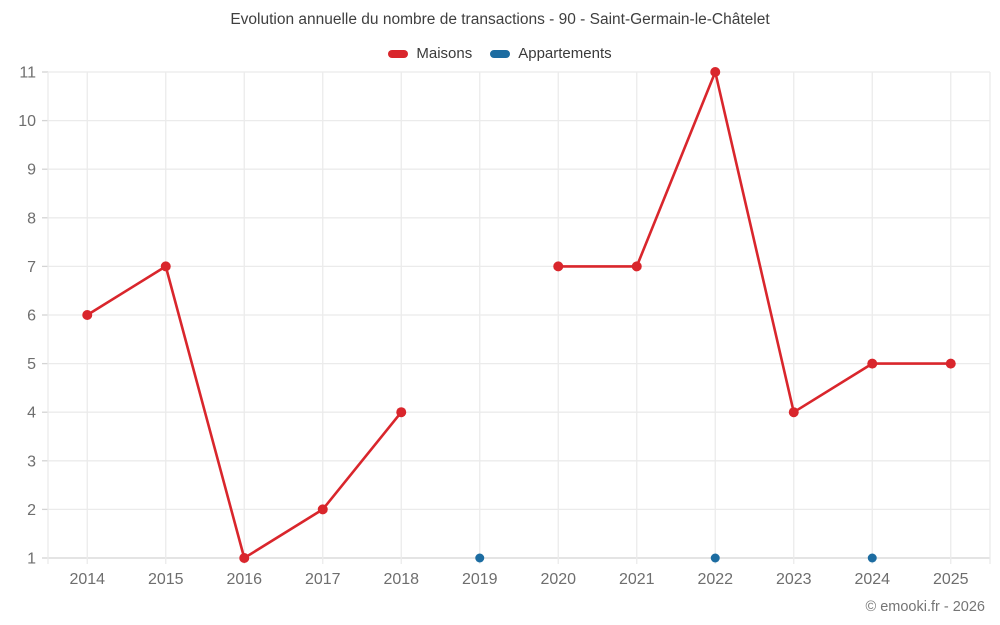  I want to click on x-tick-label: 2022, so click(715, 579).